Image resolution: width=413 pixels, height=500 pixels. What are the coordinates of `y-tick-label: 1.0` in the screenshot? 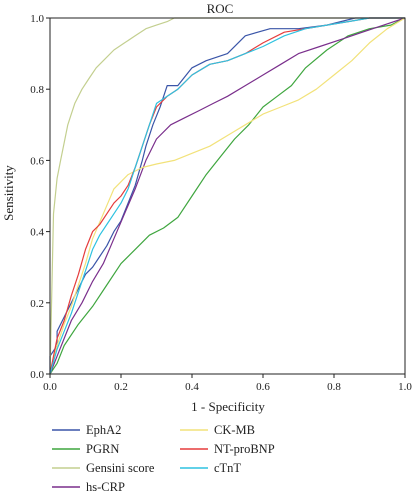 It's located at (37, 19).